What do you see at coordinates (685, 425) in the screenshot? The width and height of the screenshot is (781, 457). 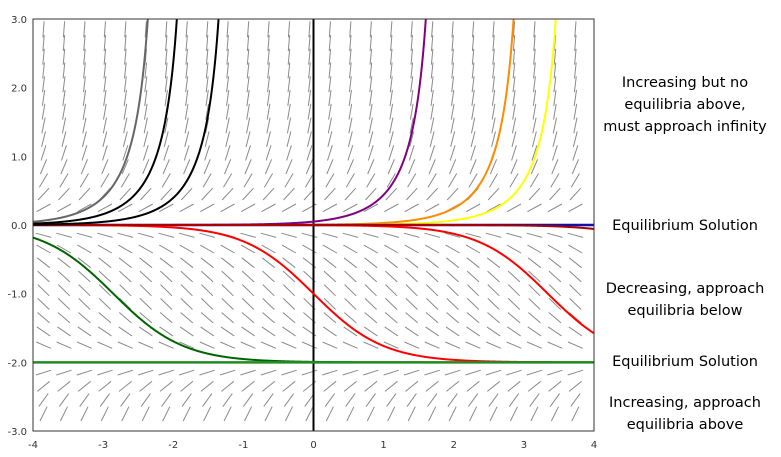 I see `annotation-line: equilibria above` at bounding box center [685, 425].